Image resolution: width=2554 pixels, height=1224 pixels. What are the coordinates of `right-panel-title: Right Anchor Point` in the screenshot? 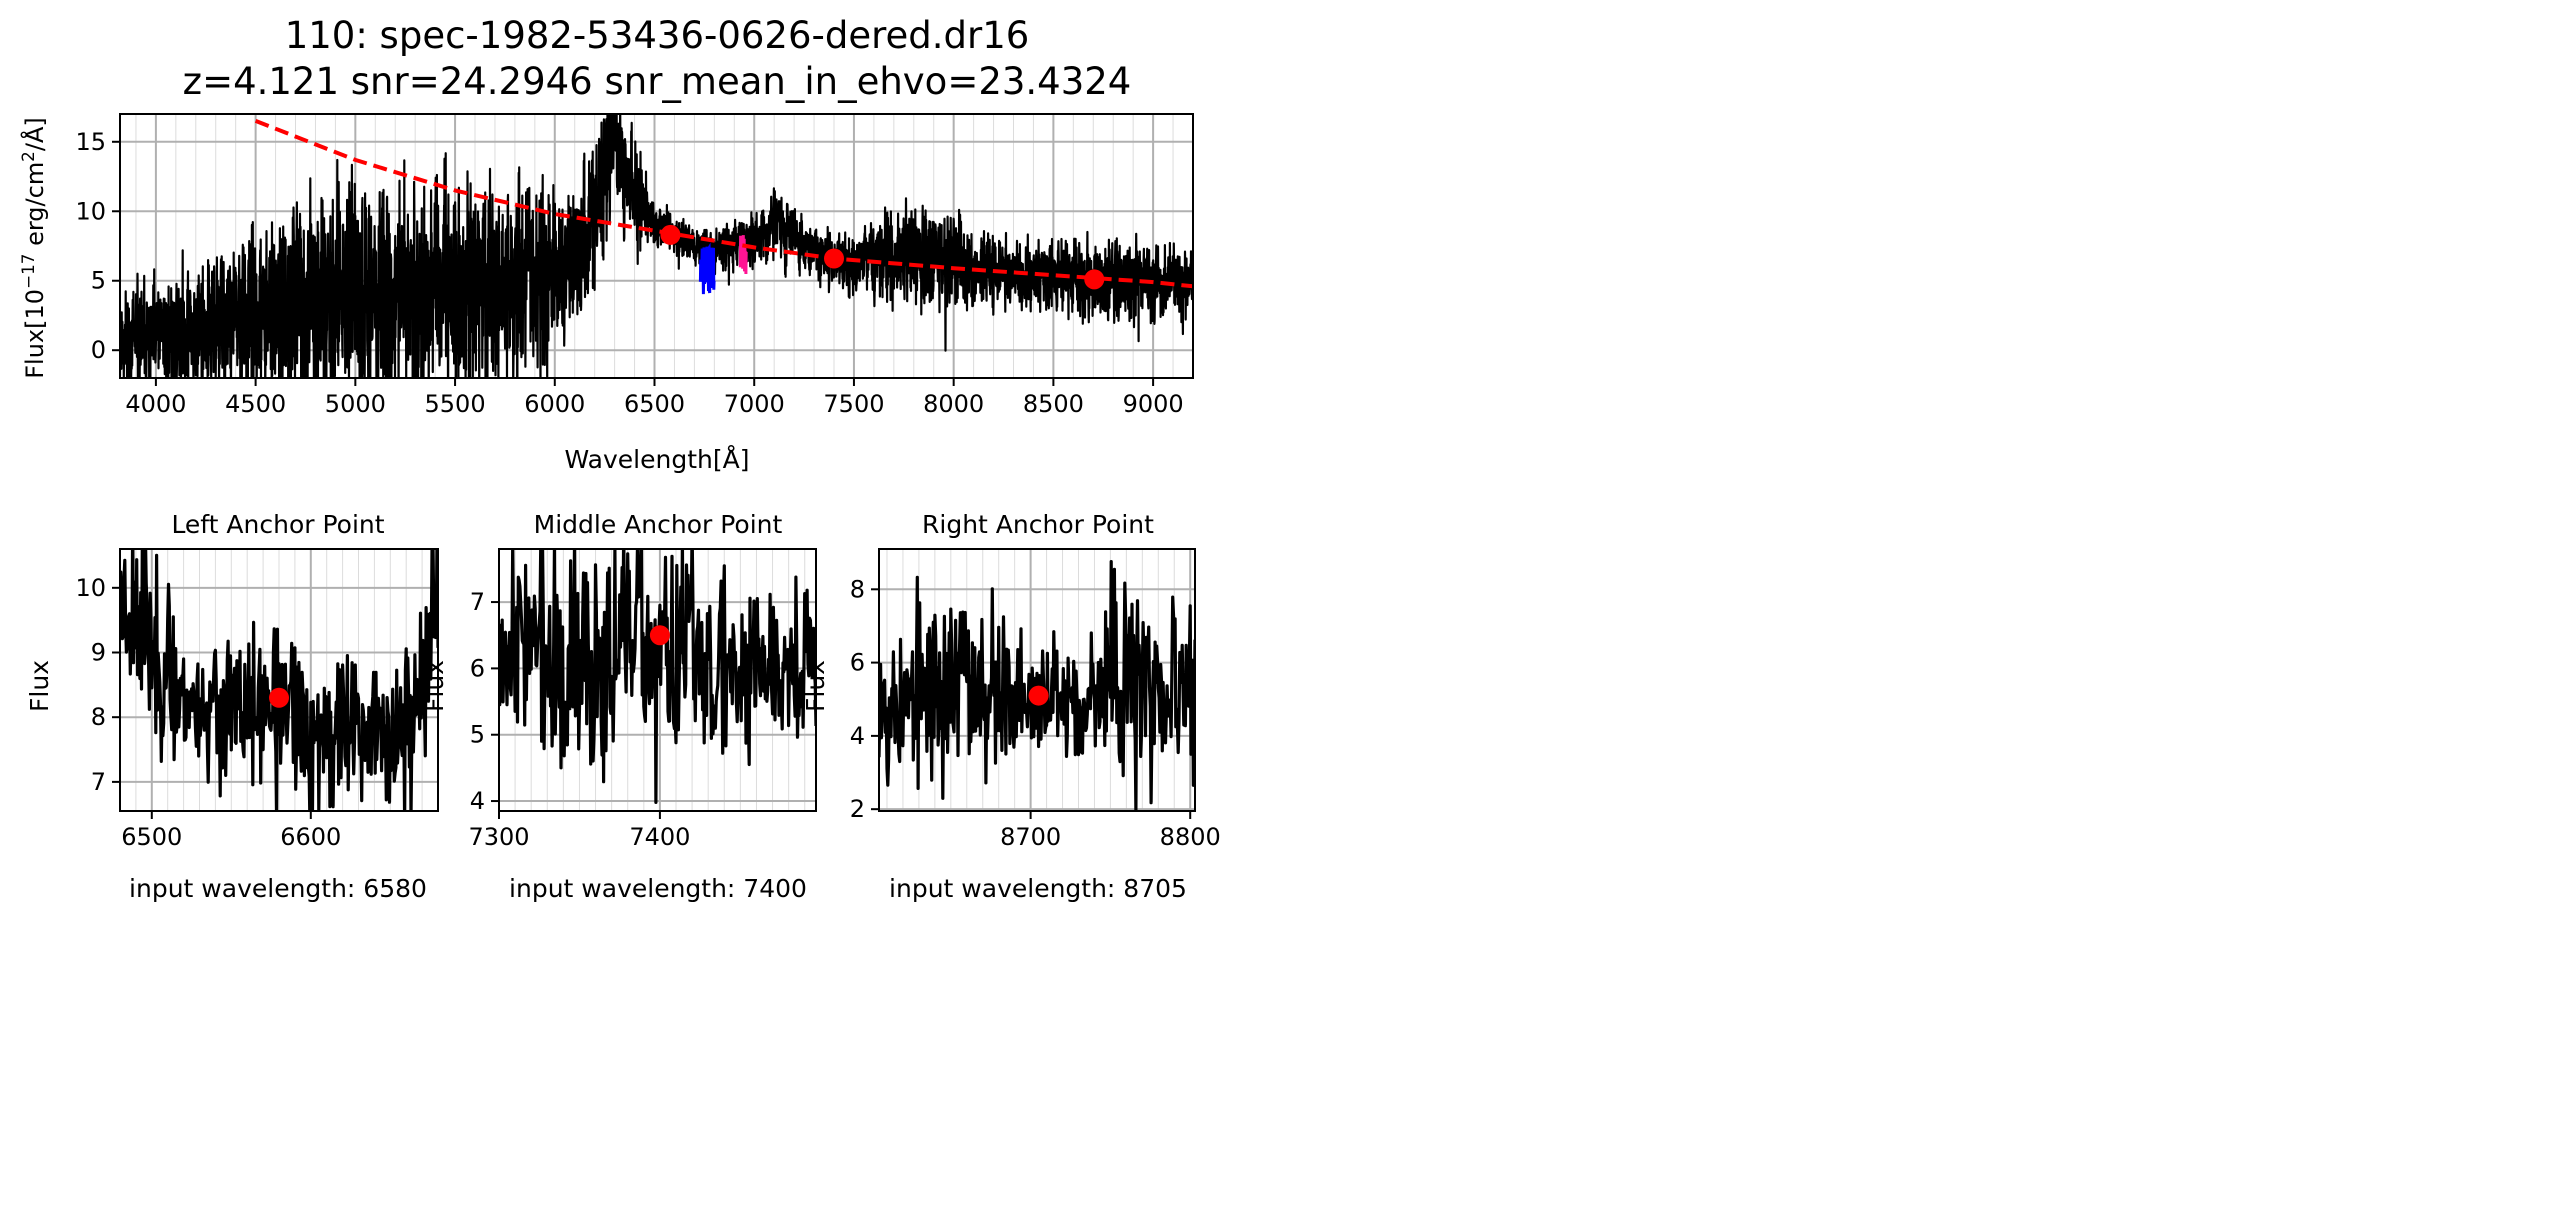 It's located at (1038, 524).